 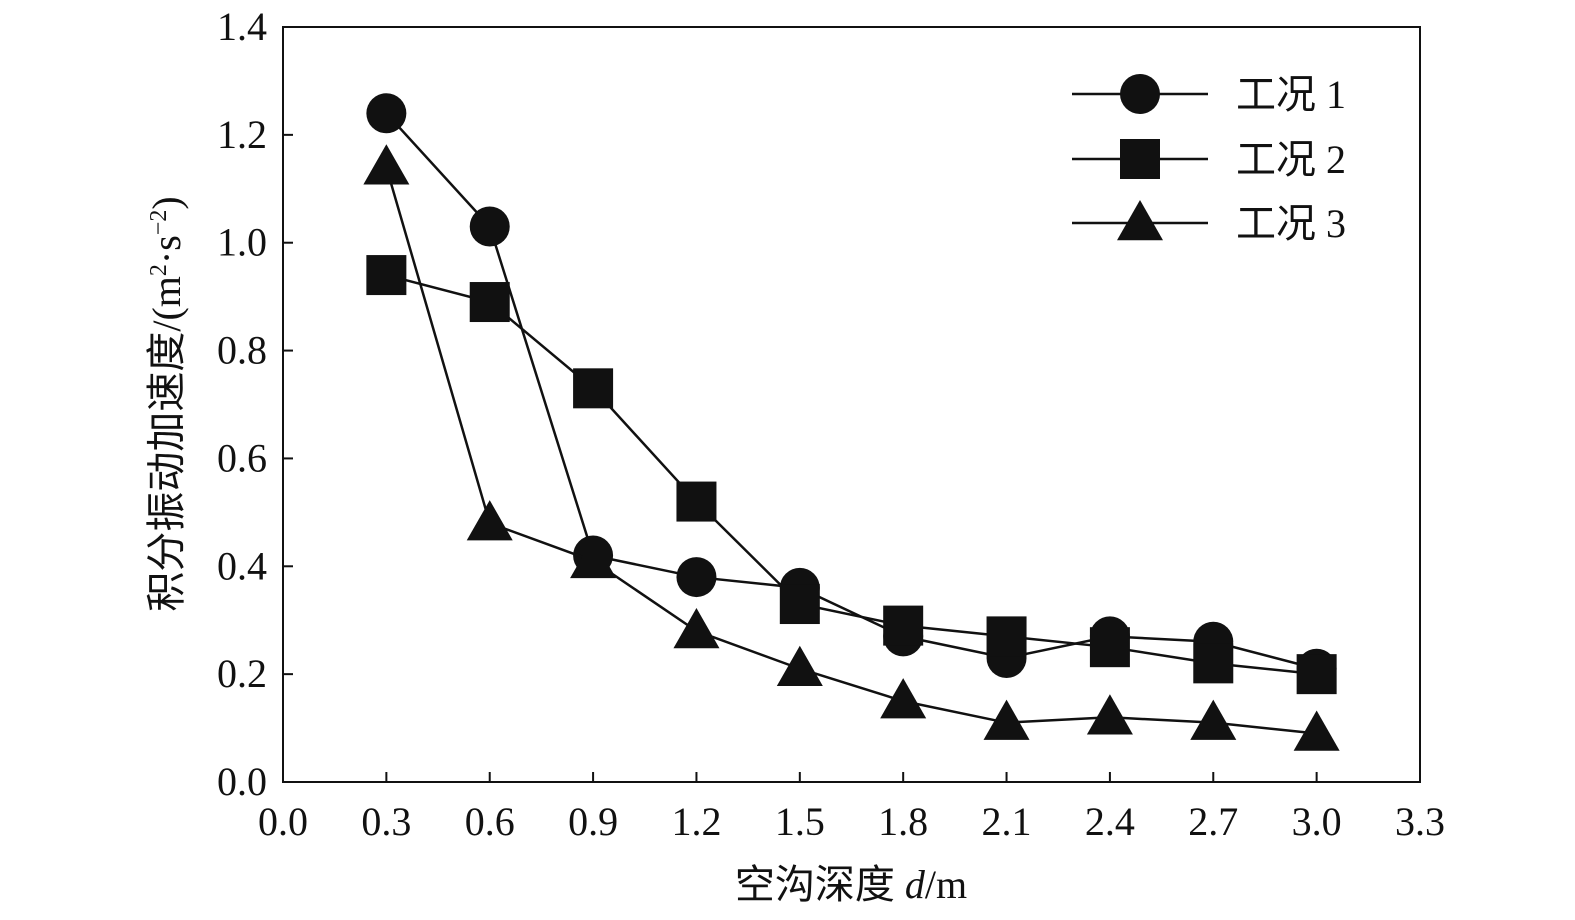 I want to click on y-tick-label: 0.8, so click(x=242, y=350).